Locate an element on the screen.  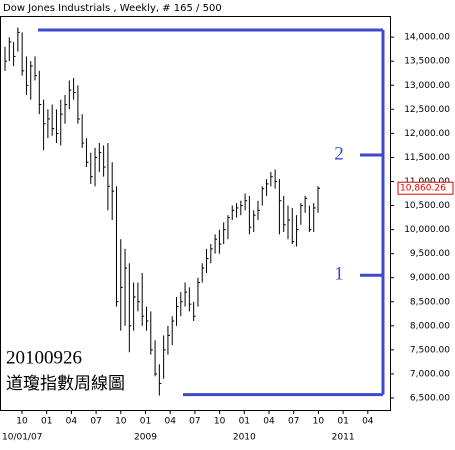
y-tick-label: 7,500.00 is located at coordinates (430, 350).